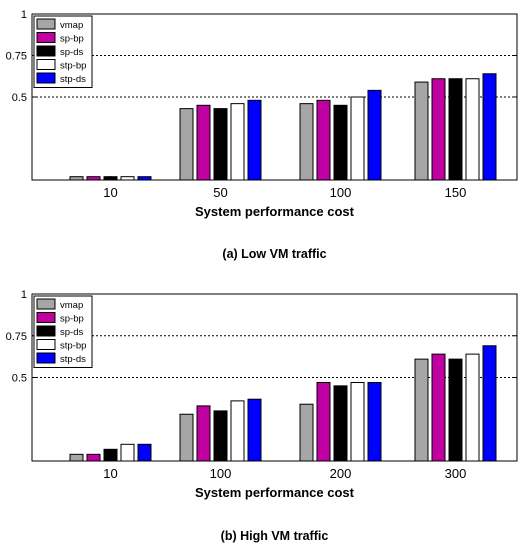 The width and height of the screenshot is (531, 550). What do you see at coordinates (456, 473) in the screenshot?
I see `x-tick-label: 300` at bounding box center [456, 473].